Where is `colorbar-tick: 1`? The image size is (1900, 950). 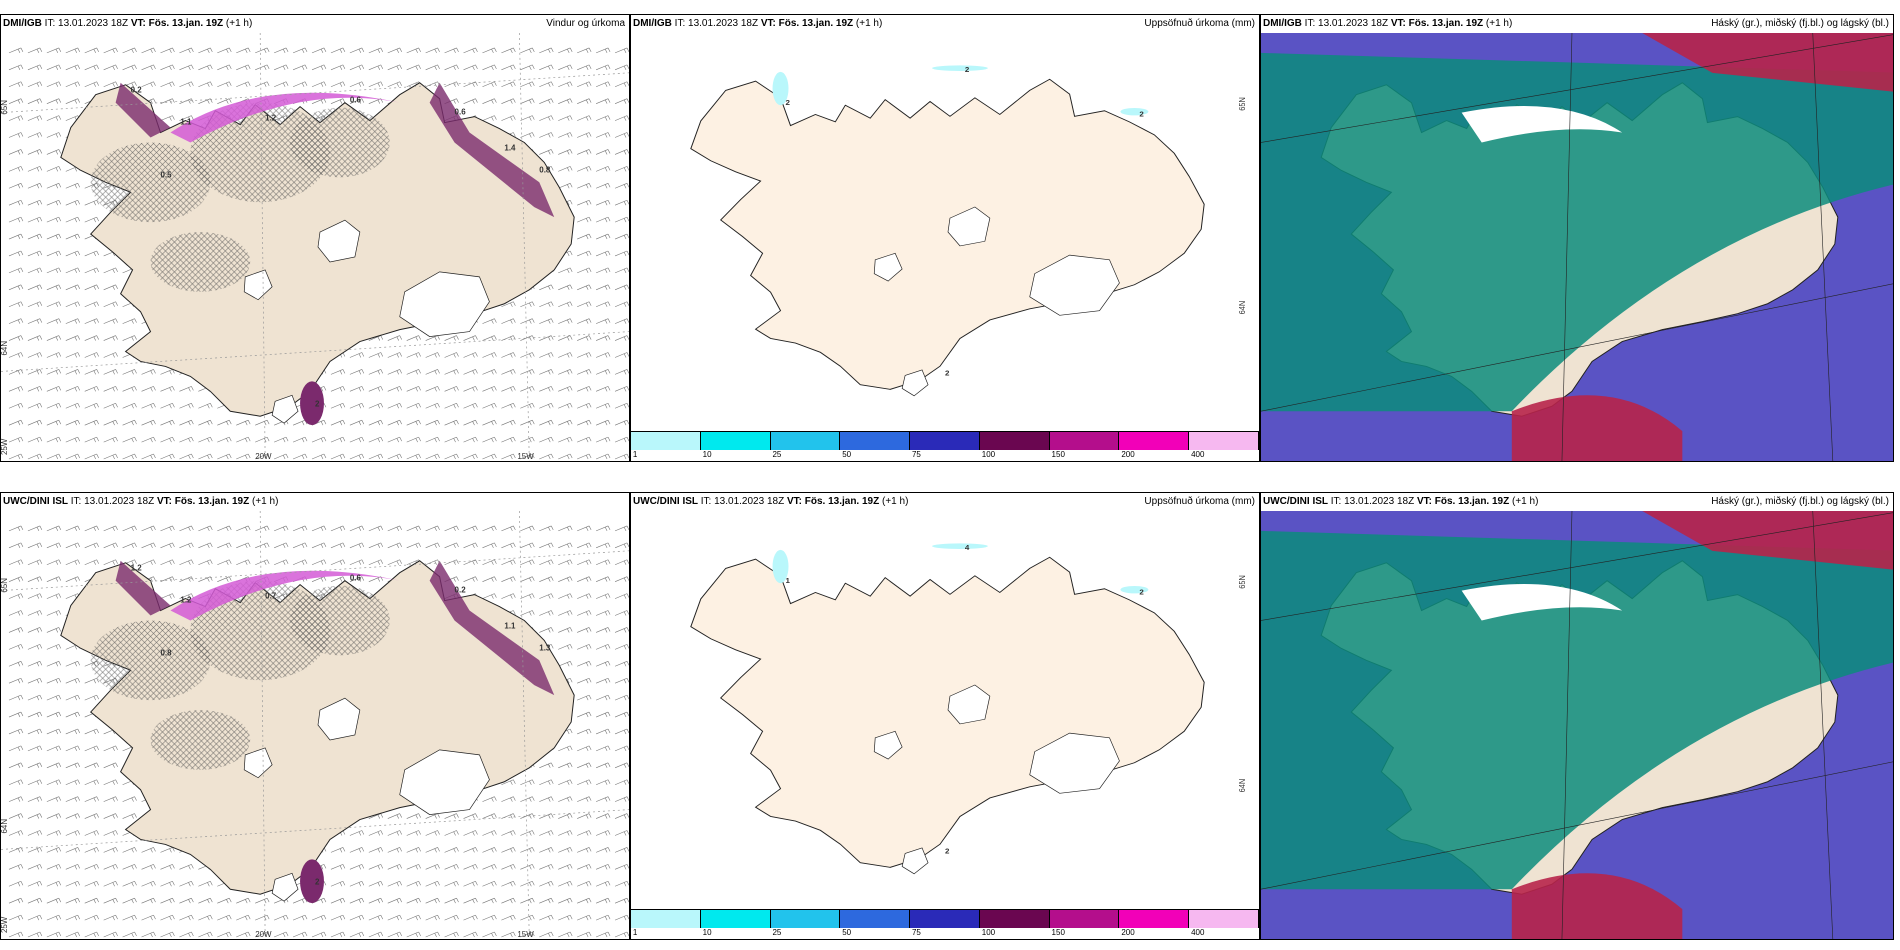 colorbar-tick: 1 is located at coordinates (635, 932).